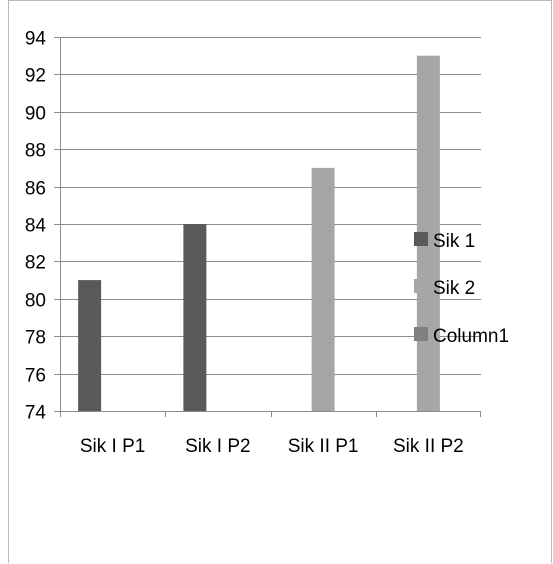  I want to click on y-tick-label: 84, so click(36, 226).